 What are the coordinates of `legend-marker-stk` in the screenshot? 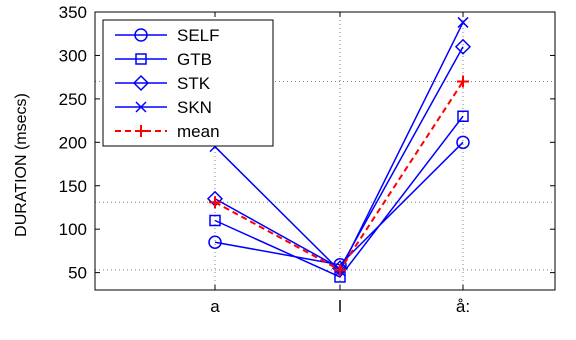 It's located at (141, 83).